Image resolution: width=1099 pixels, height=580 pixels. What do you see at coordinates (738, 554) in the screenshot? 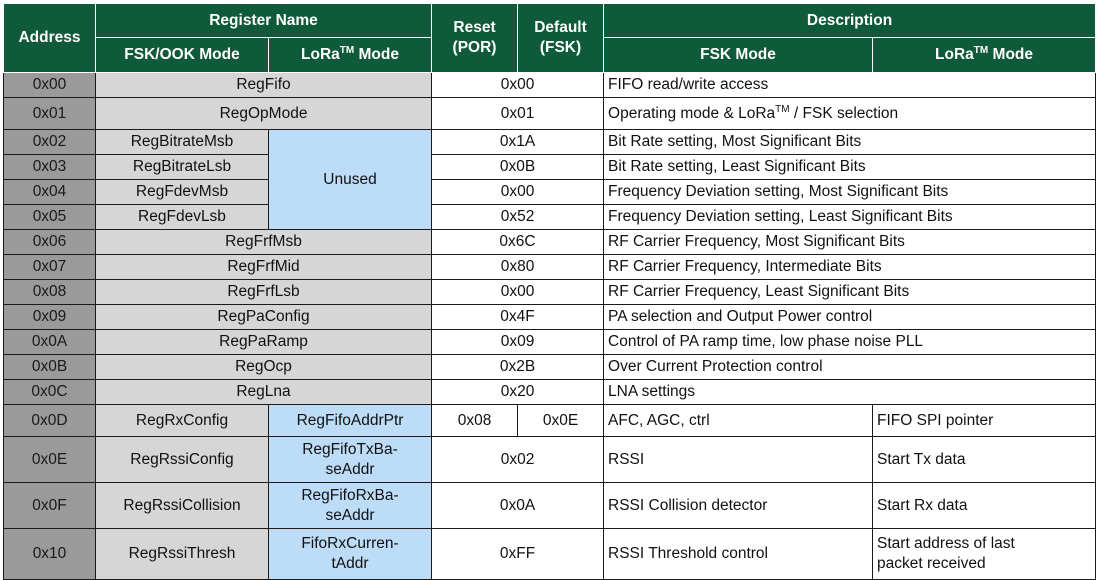
I see `fsk-description-cell: RSSI Threshold control` at bounding box center [738, 554].